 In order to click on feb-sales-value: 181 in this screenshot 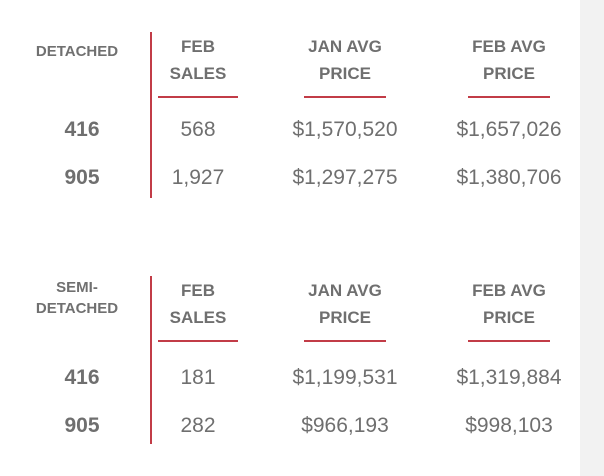, I will do `click(198, 377)`.